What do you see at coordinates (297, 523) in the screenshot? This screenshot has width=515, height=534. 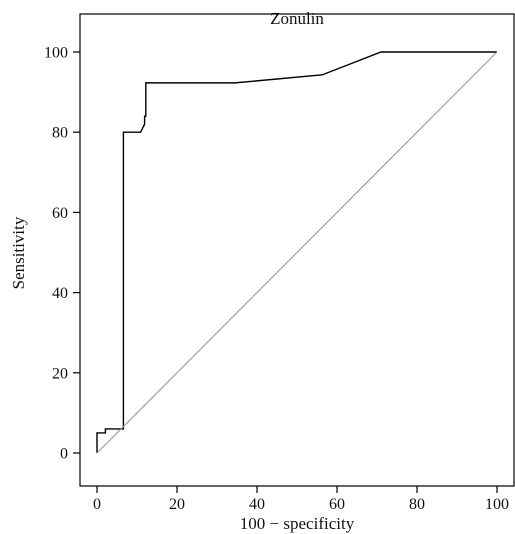 I see `x-axis-label: 100 − specificity` at bounding box center [297, 523].